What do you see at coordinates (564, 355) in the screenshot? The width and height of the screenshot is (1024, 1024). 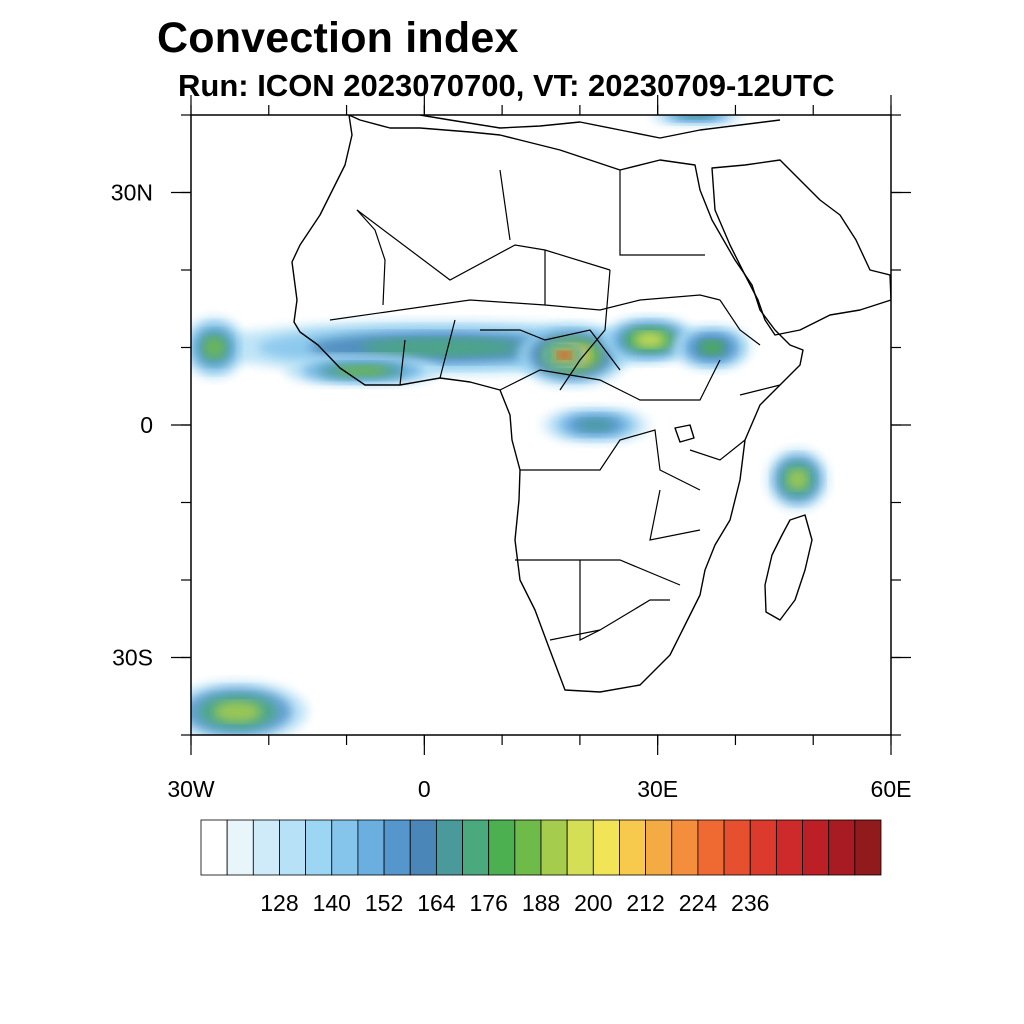 I see `convection-region-central-hot` at bounding box center [564, 355].